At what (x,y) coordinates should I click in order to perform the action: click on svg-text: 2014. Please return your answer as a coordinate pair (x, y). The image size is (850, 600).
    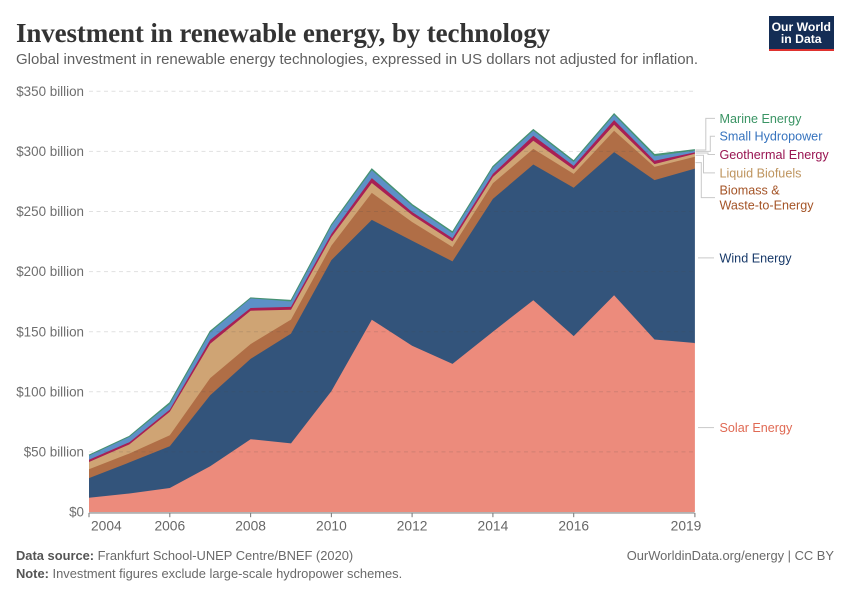
    Looking at the image, I should click on (493, 525).